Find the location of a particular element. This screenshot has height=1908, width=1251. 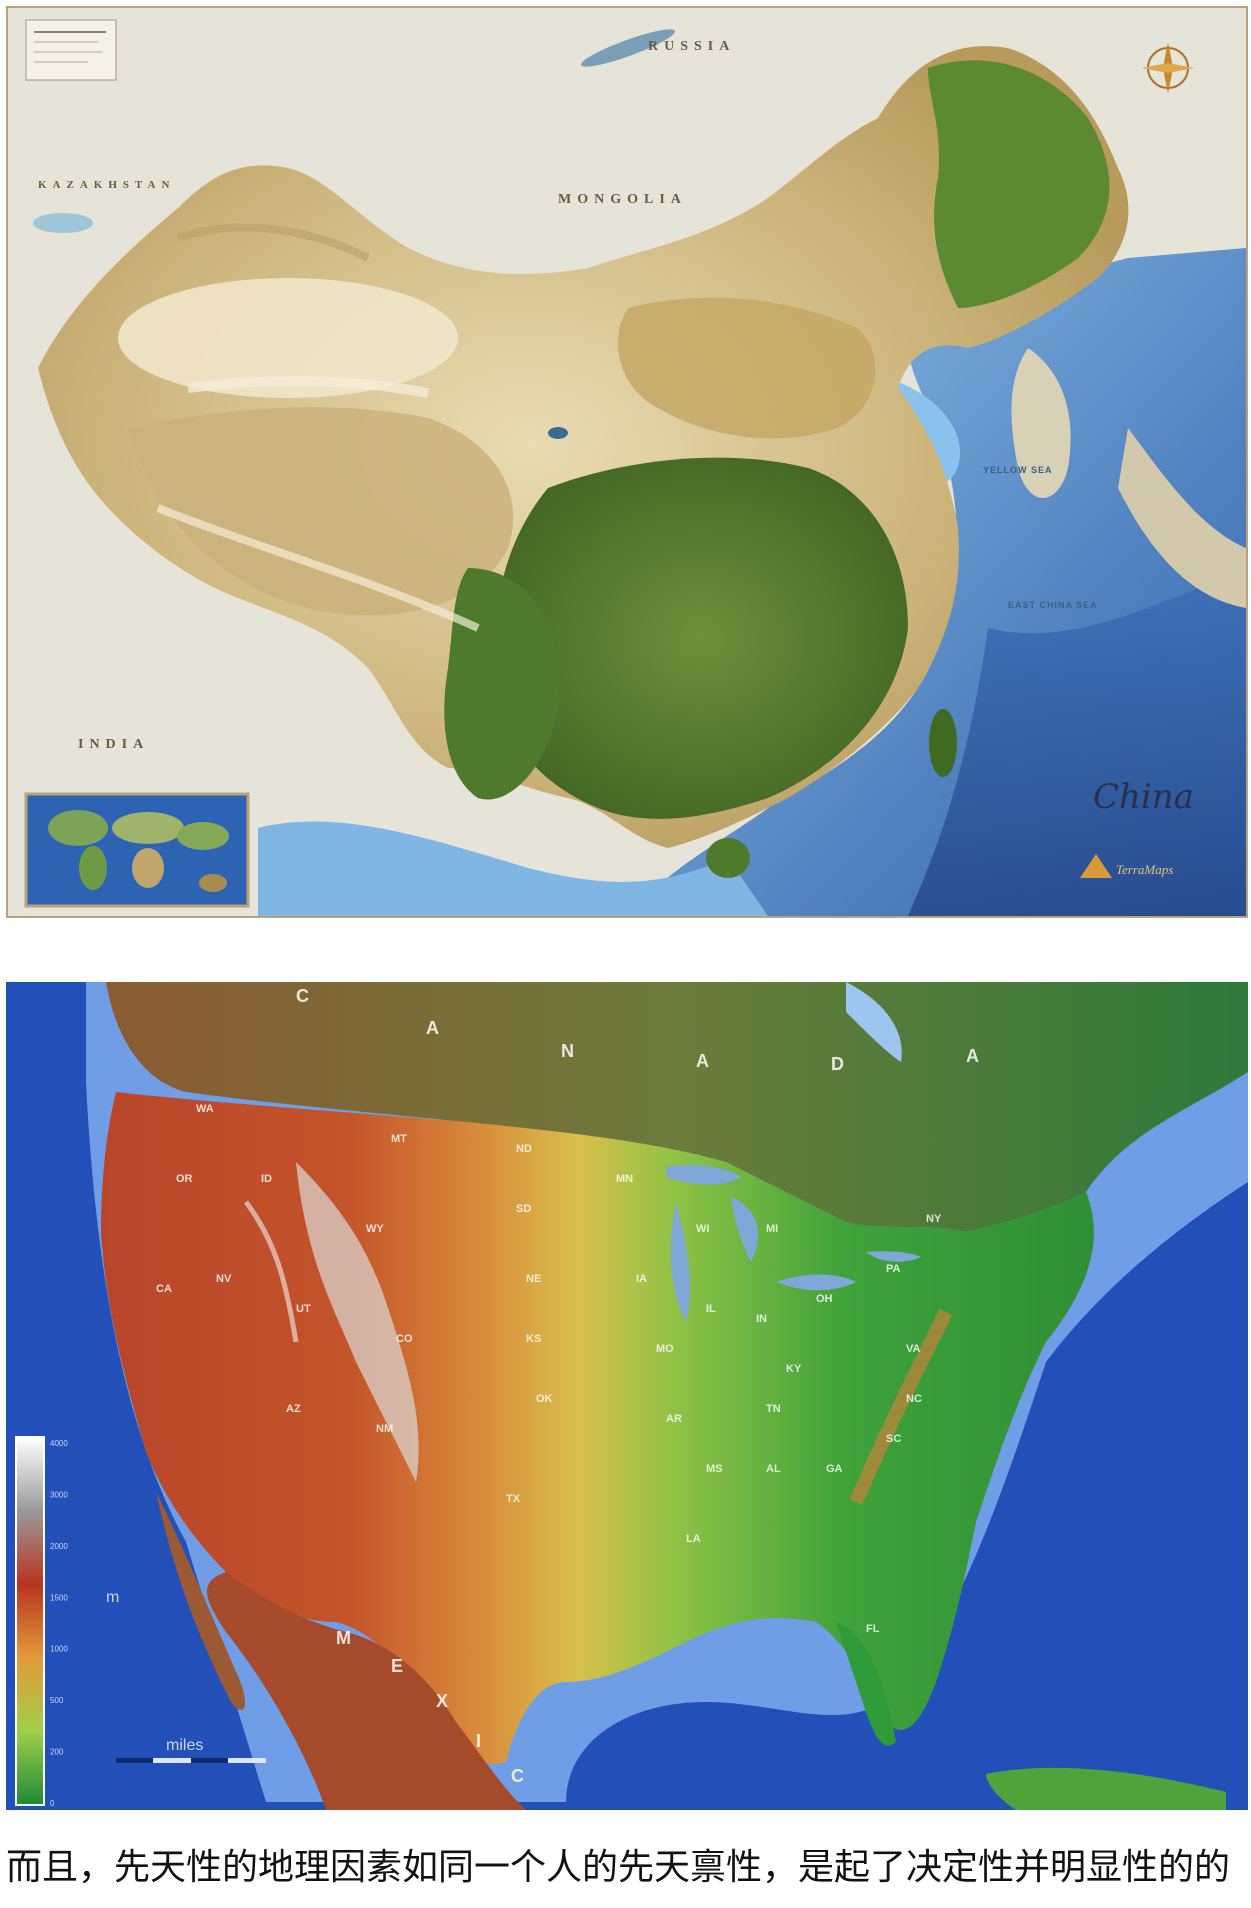

state-label-ok: OK is located at coordinates (544, 1399).